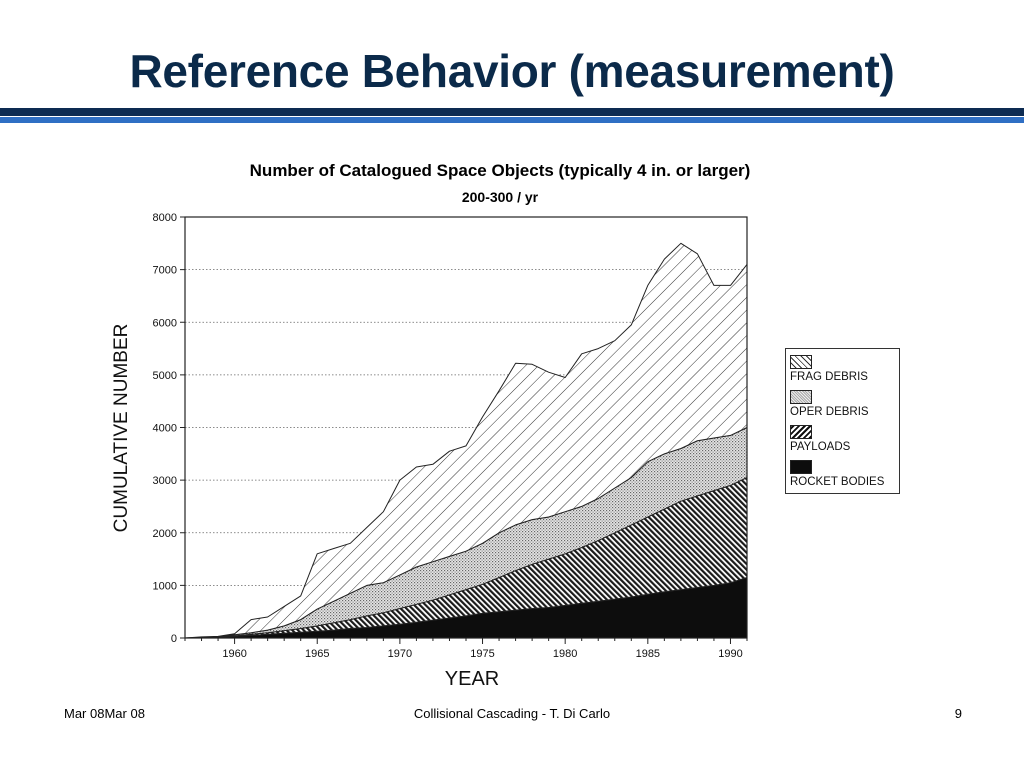 The image size is (1024, 768). Describe the element at coordinates (165, 481) in the screenshot. I see `y-tick-label-3000: 3000` at that location.